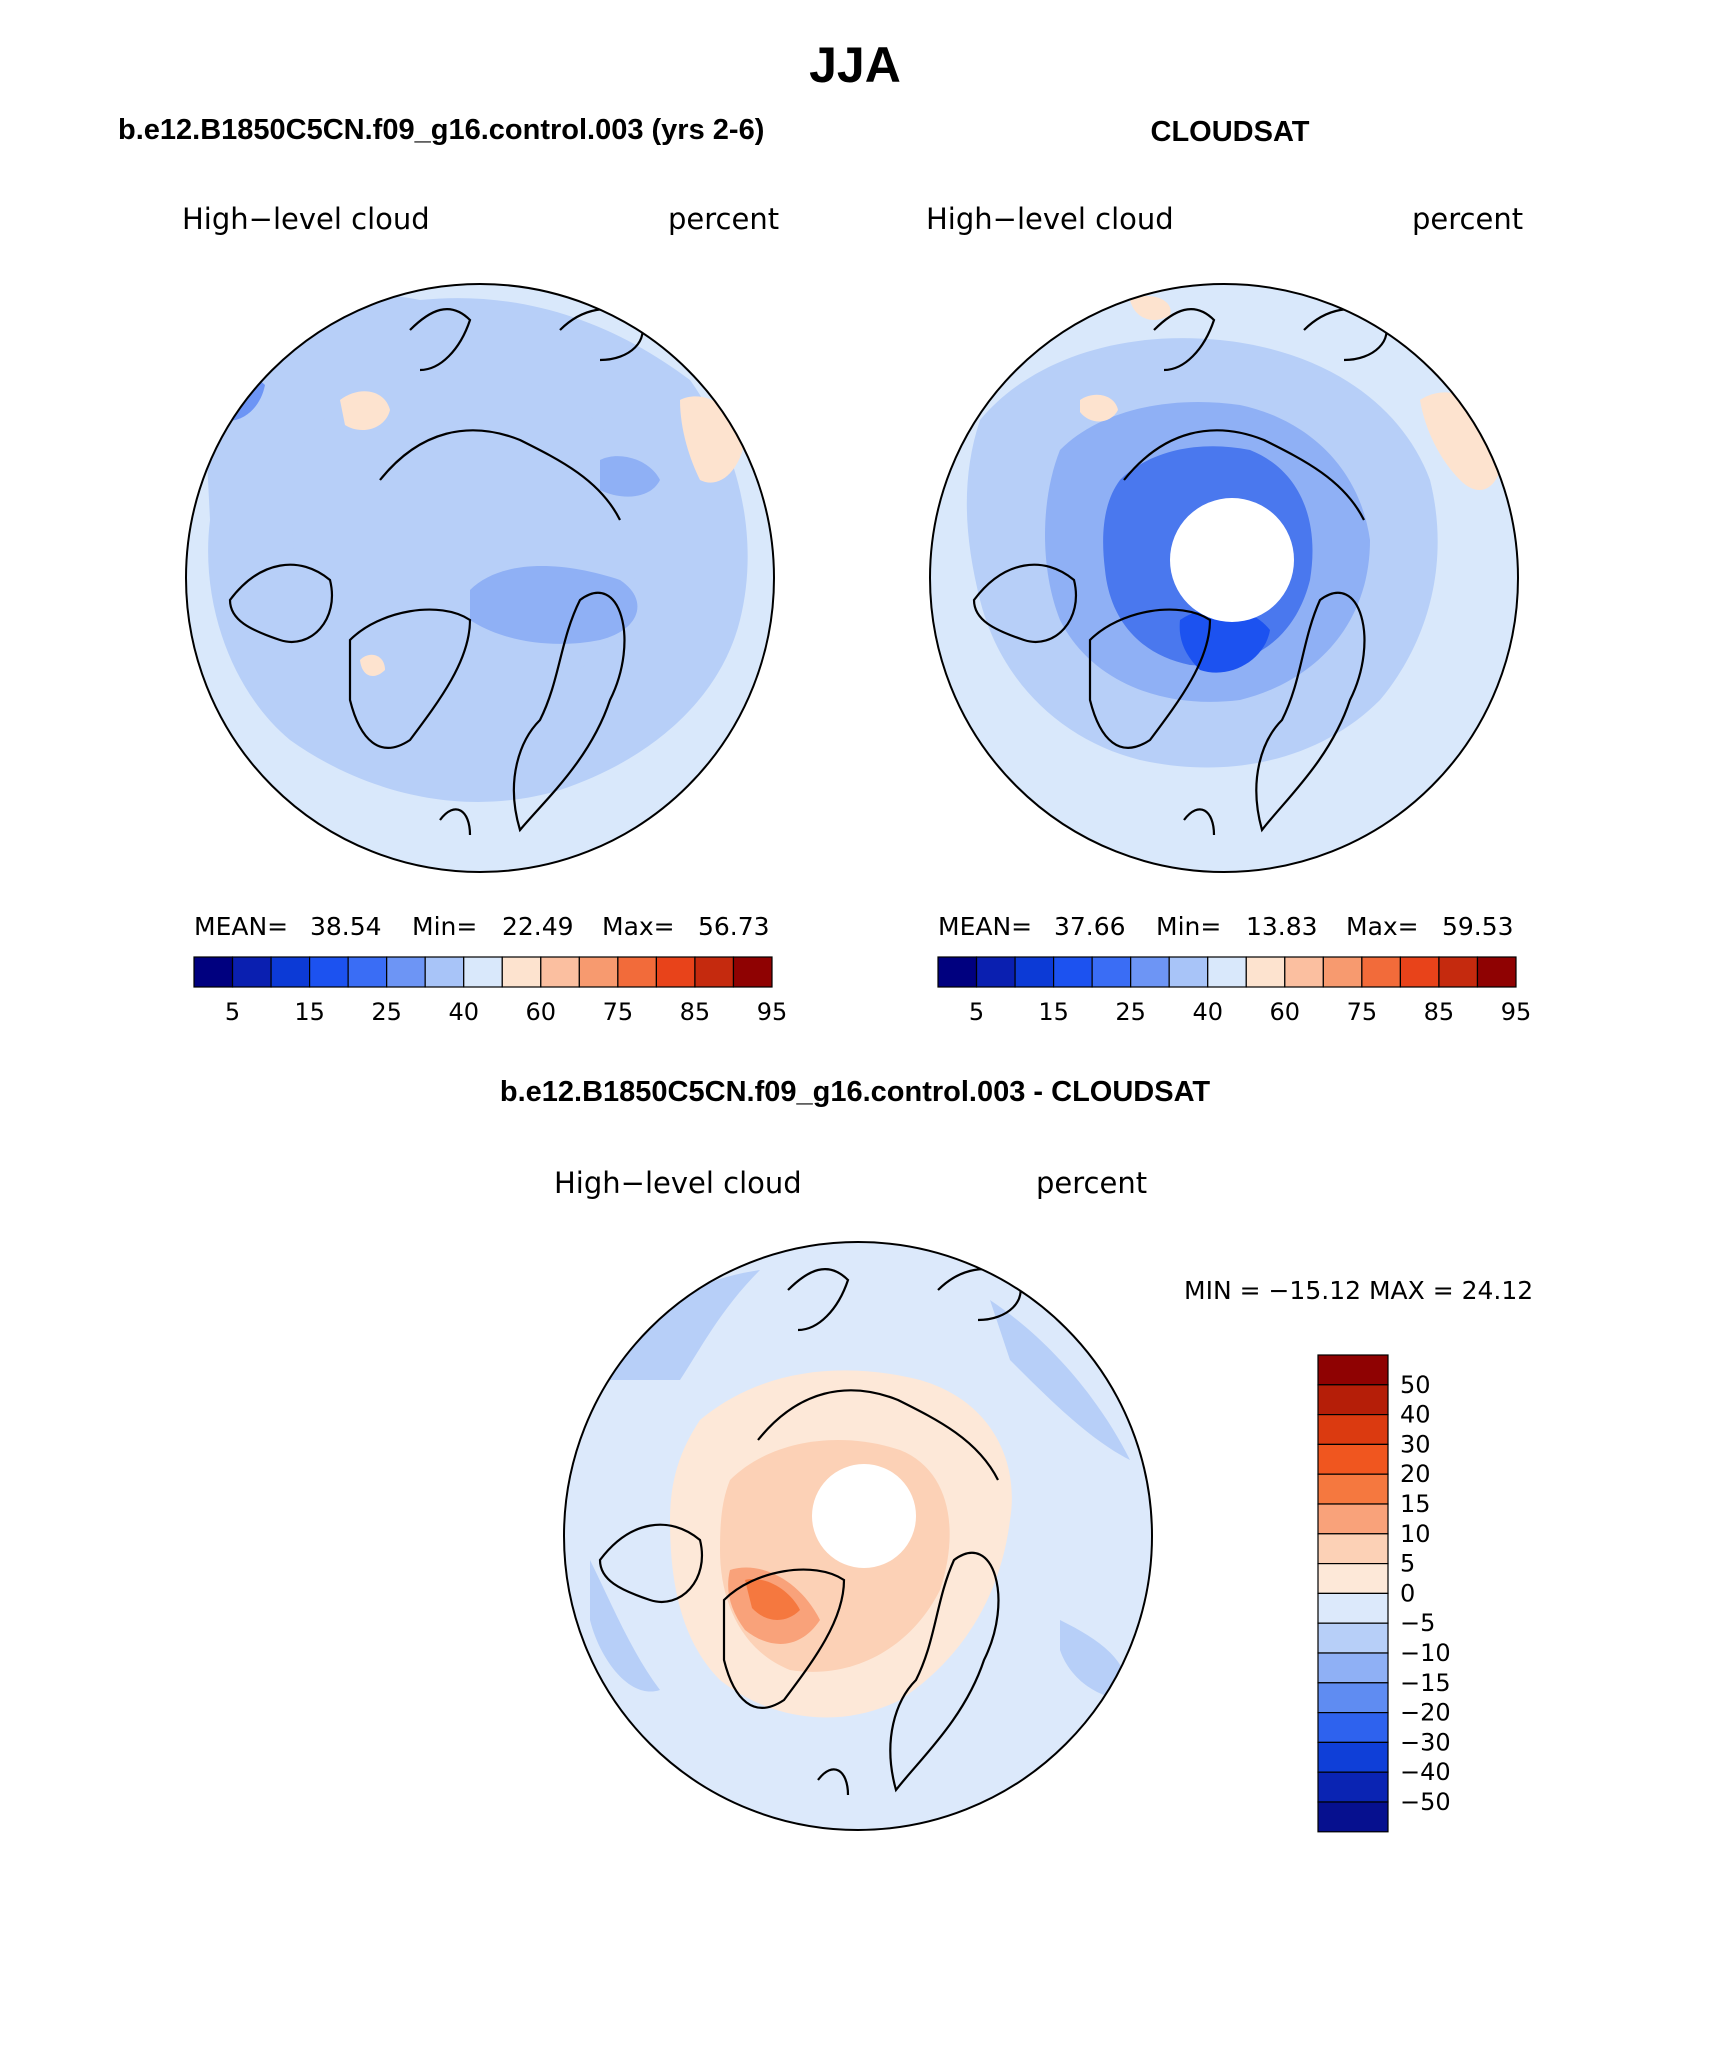  What do you see at coordinates (1415, 1444) in the screenshot?
I see `diff-colorbar-tick: 30` at bounding box center [1415, 1444].